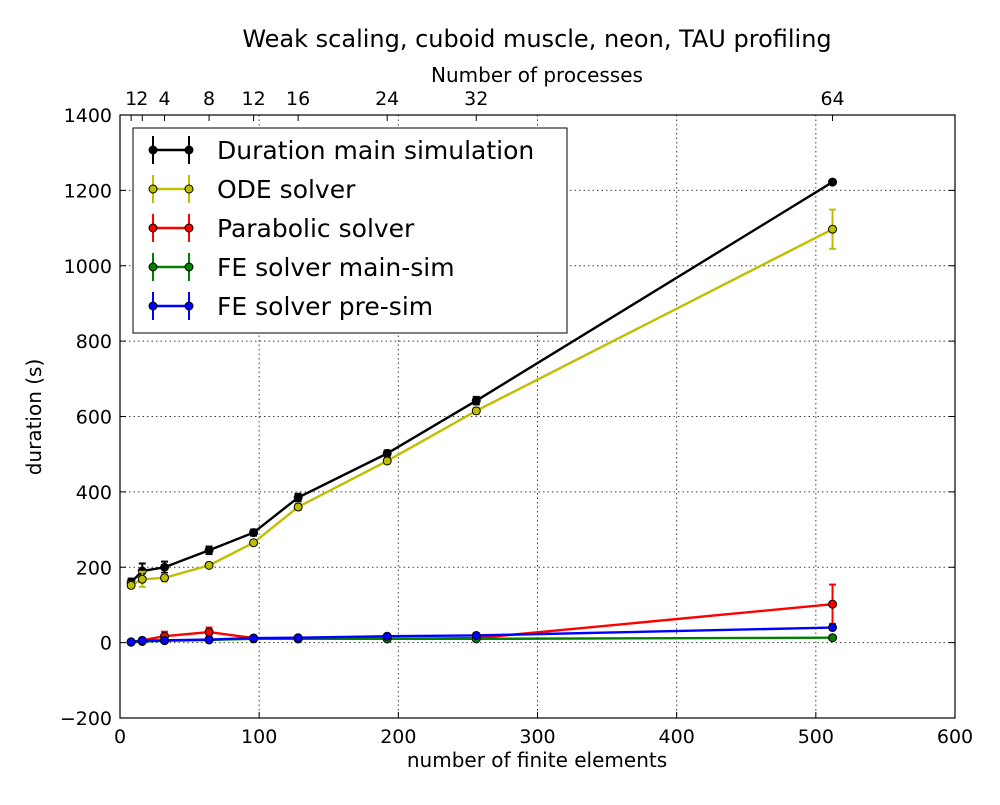 The height and width of the screenshot is (805, 1000). Describe the element at coordinates (677, 737) in the screenshot. I see `x-tick-label: 400` at that location.